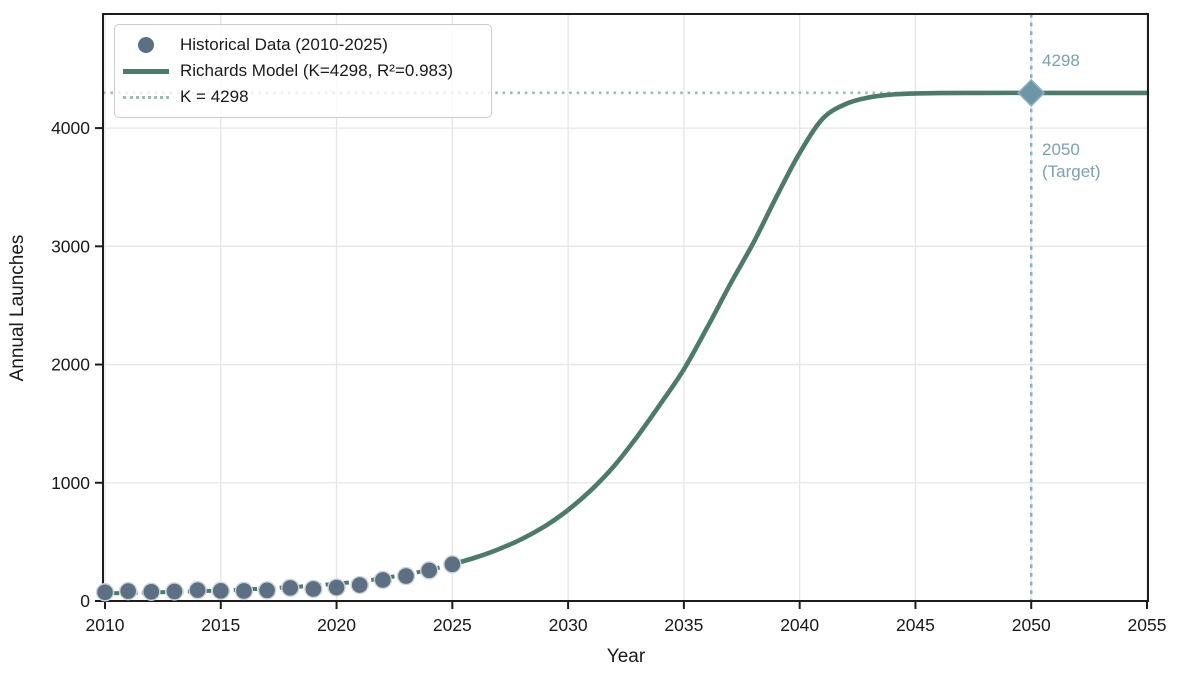 Image resolution: width=1185 pixels, height=683 pixels. I want to click on scatter-marker-icon, so click(146, 45).